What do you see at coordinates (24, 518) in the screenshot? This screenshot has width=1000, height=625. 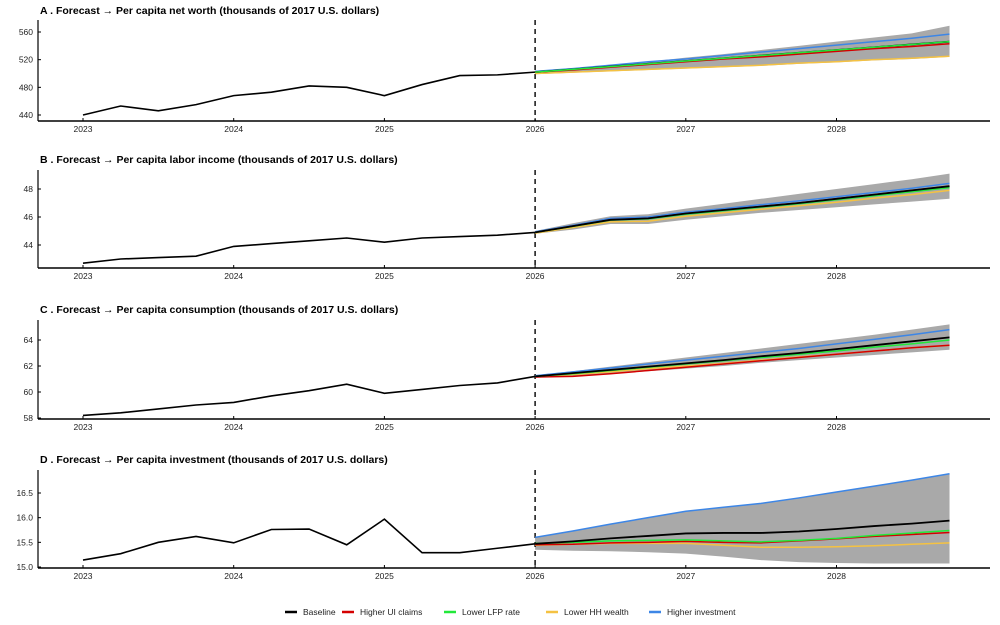 I see `y-tick-label: 16.0` at bounding box center [24, 518].